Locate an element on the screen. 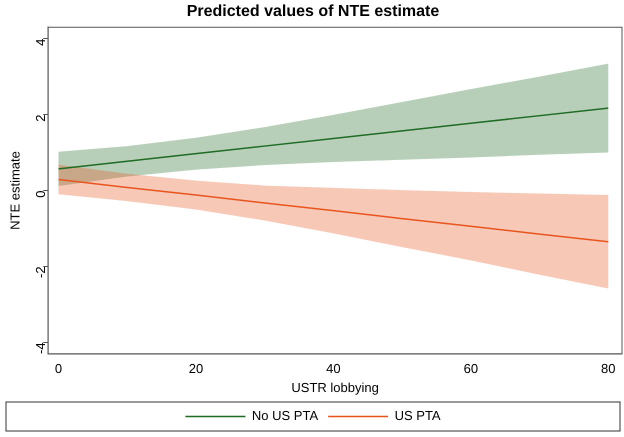 This screenshot has width=624, height=437. legend-label: No US PTA is located at coordinates (285, 416).